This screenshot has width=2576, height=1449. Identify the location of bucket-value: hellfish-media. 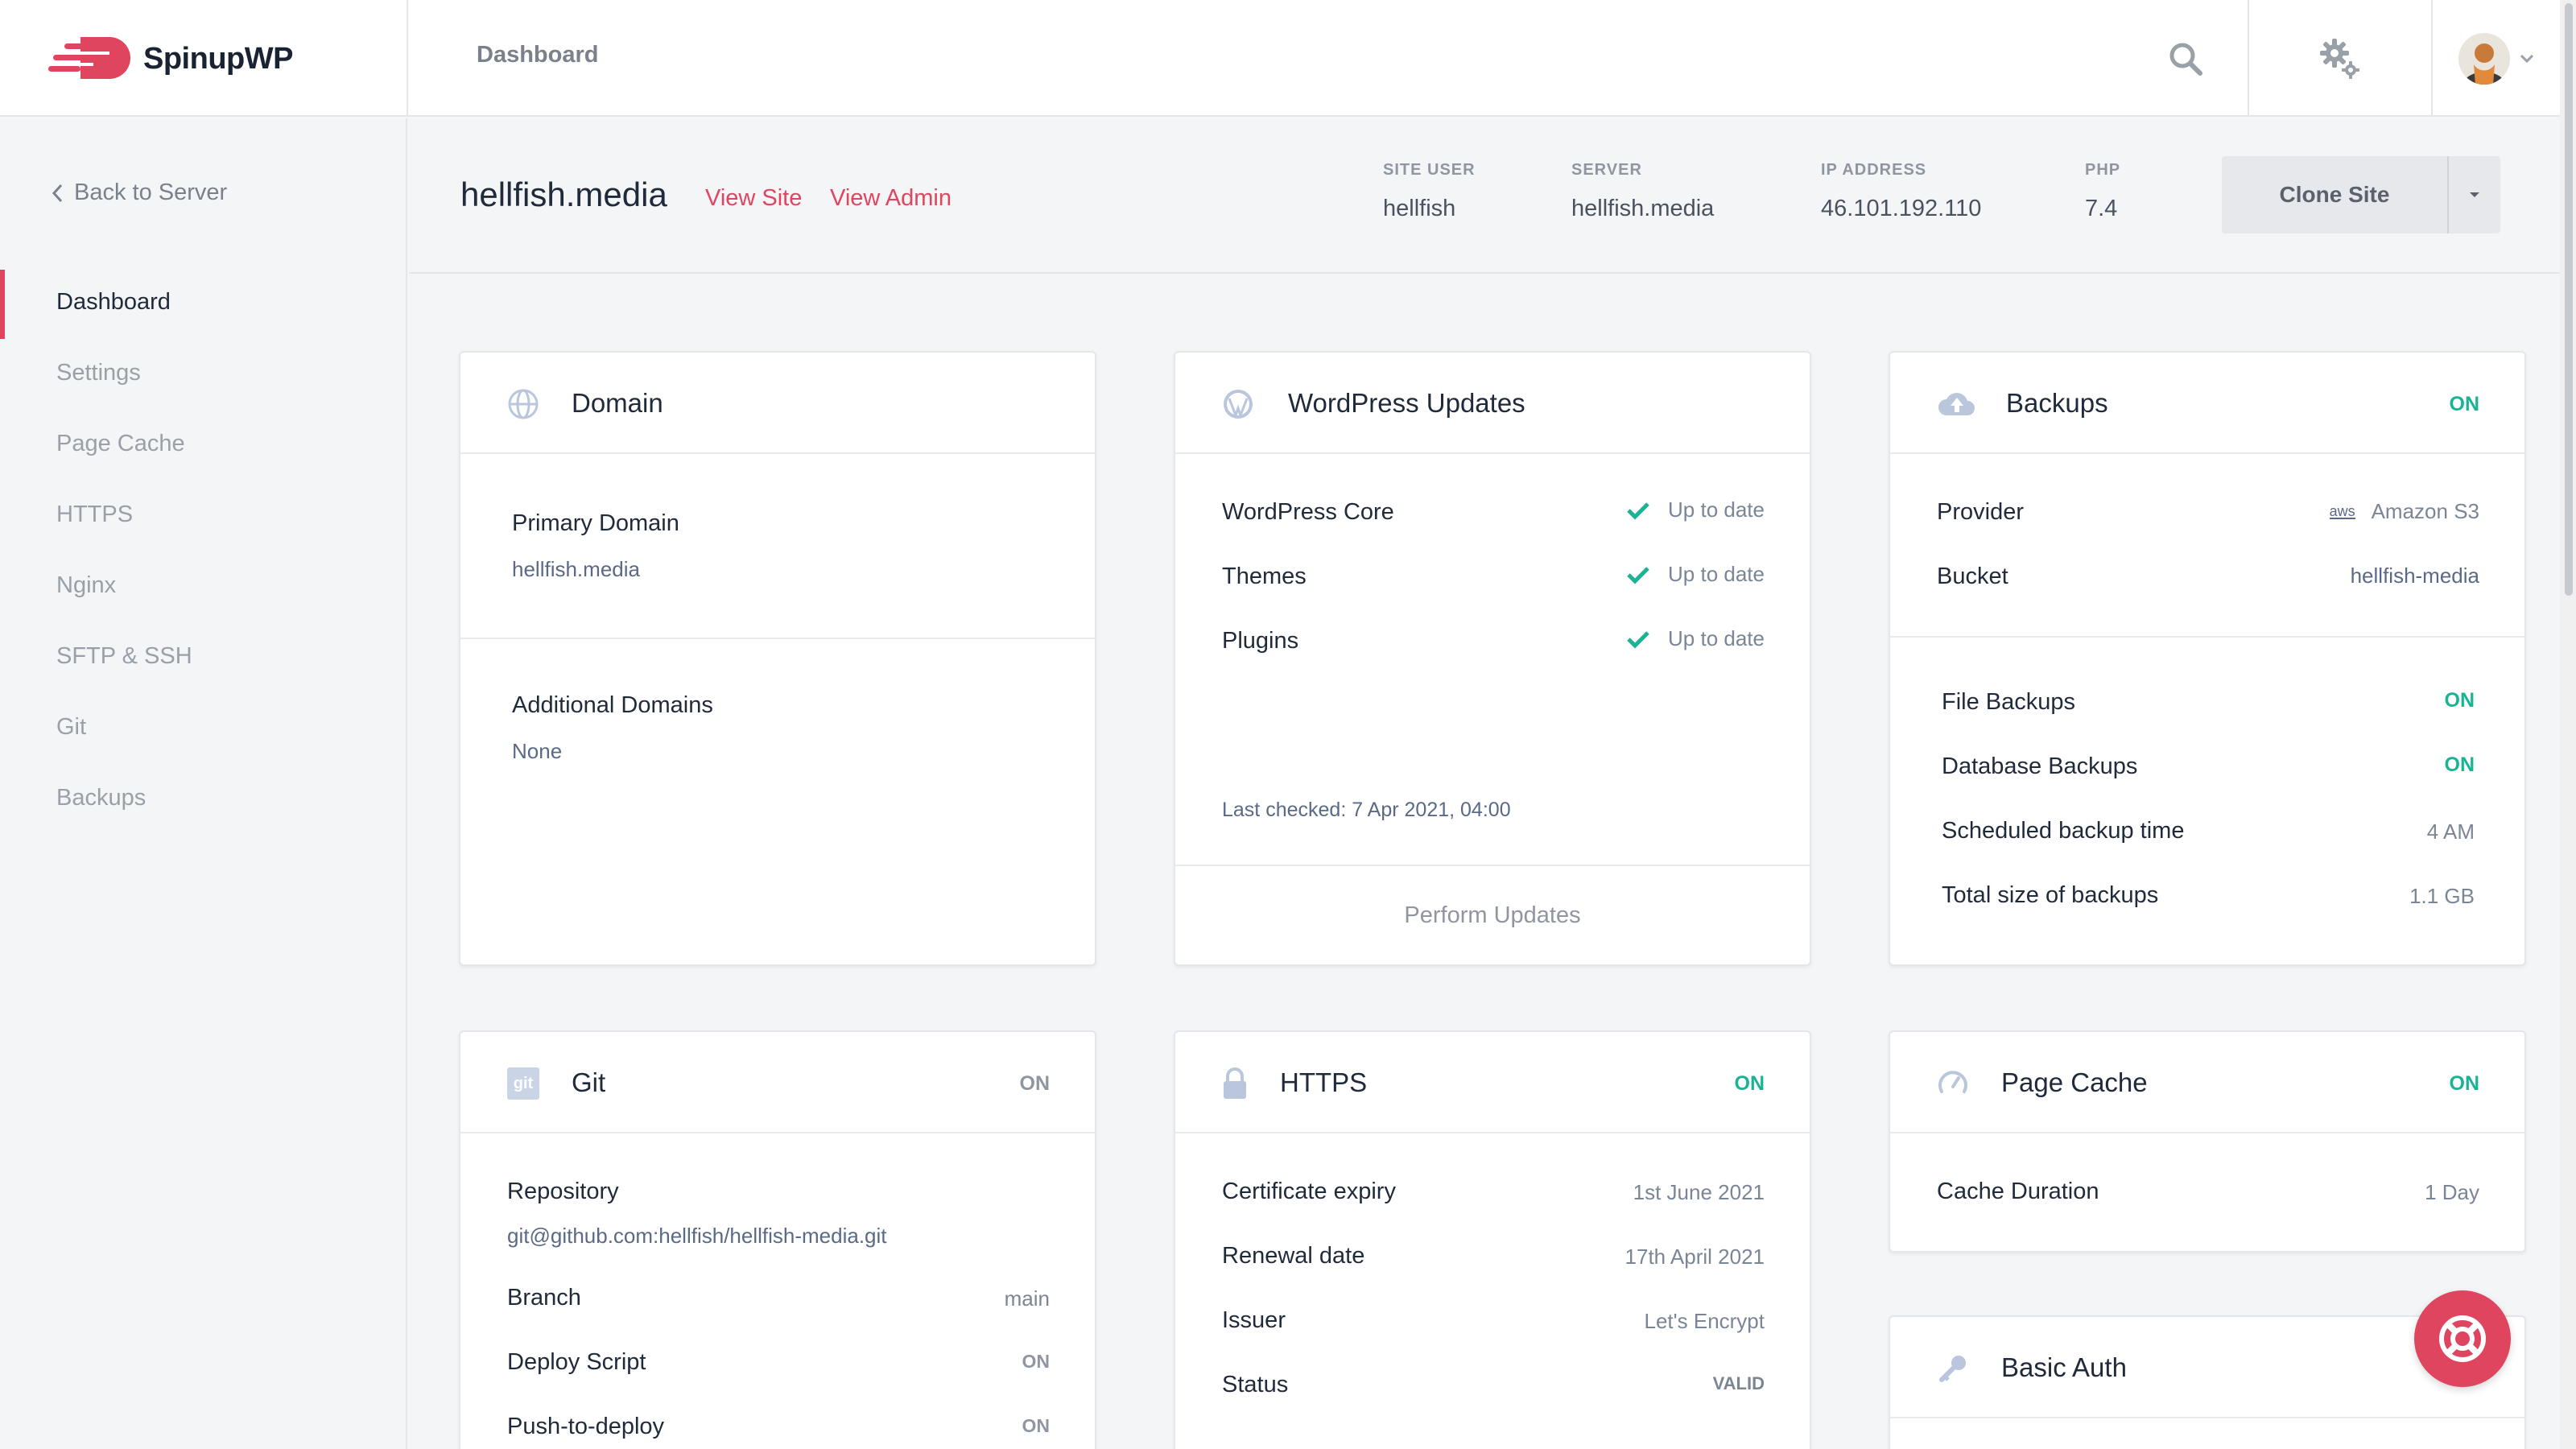
(2414, 576).